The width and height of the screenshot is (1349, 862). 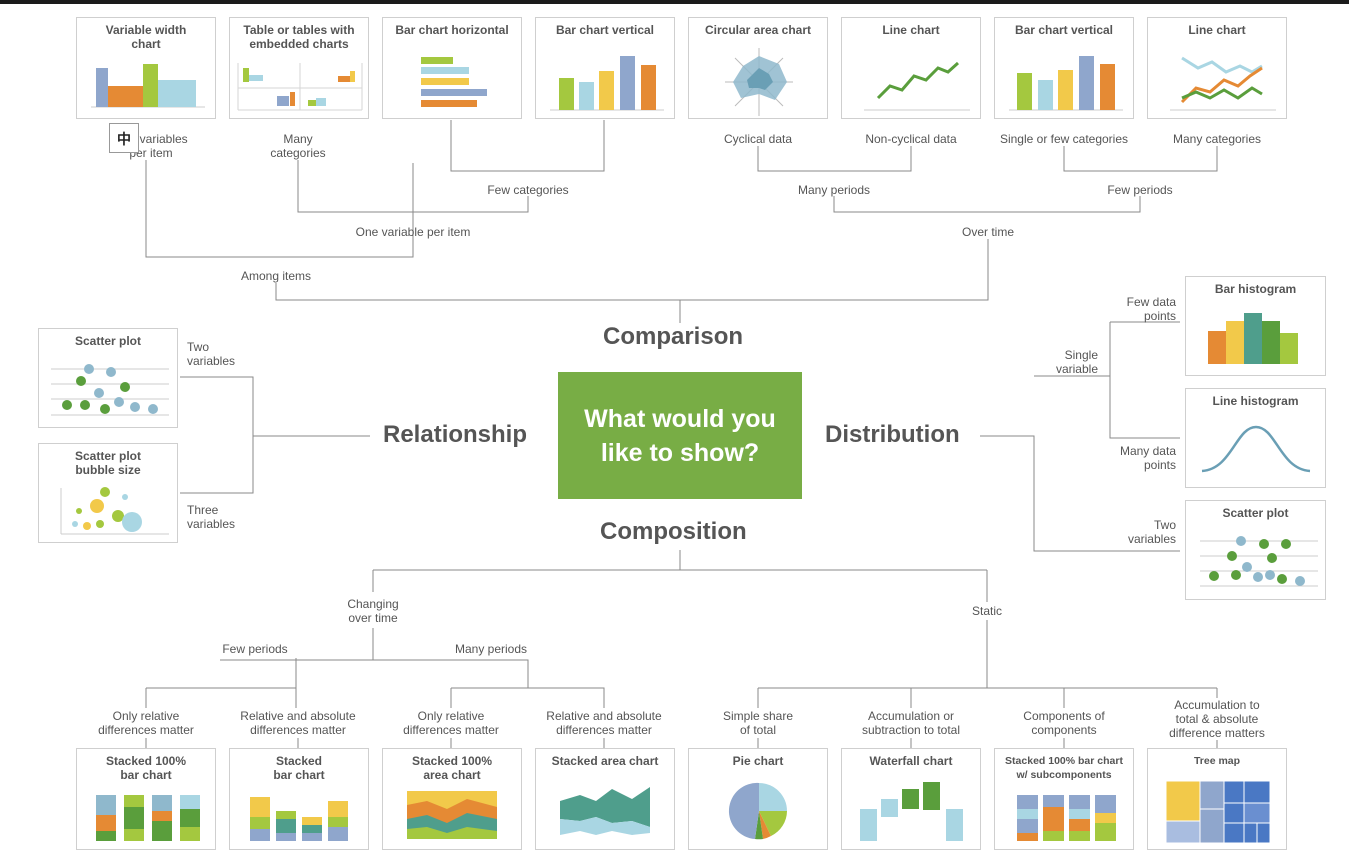 I want to click on card-waterfall-chart: Waterfall chart, so click(x=911, y=799).